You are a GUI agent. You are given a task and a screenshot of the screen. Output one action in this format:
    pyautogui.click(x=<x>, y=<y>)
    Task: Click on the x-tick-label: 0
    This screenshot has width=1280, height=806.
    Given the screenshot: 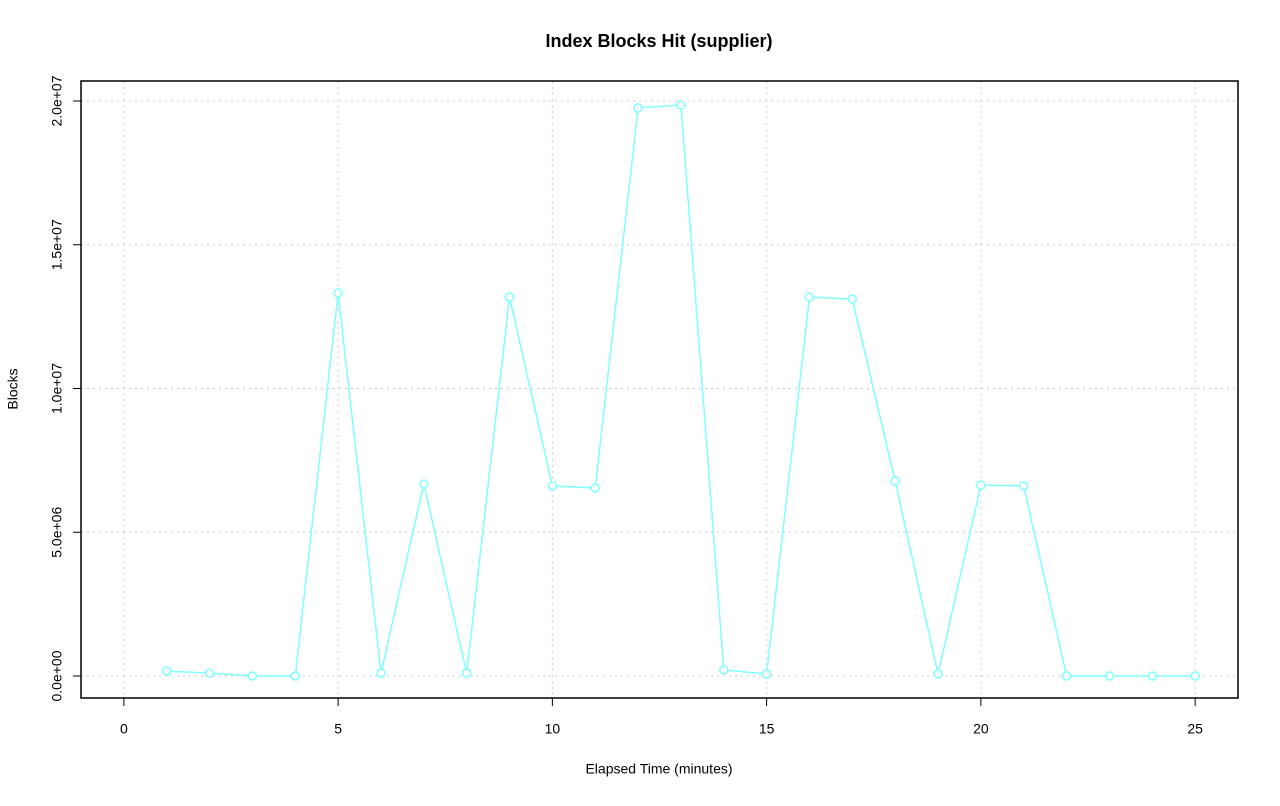 What is the action you would take?
    pyautogui.click(x=124, y=729)
    